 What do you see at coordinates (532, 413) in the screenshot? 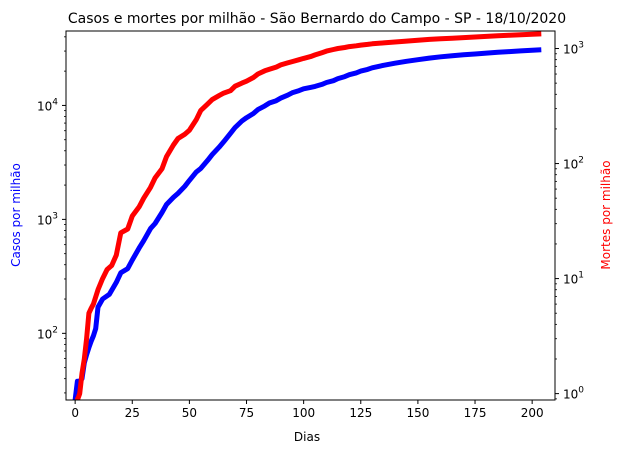
I see `x-tick-label: 200` at bounding box center [532, 413].